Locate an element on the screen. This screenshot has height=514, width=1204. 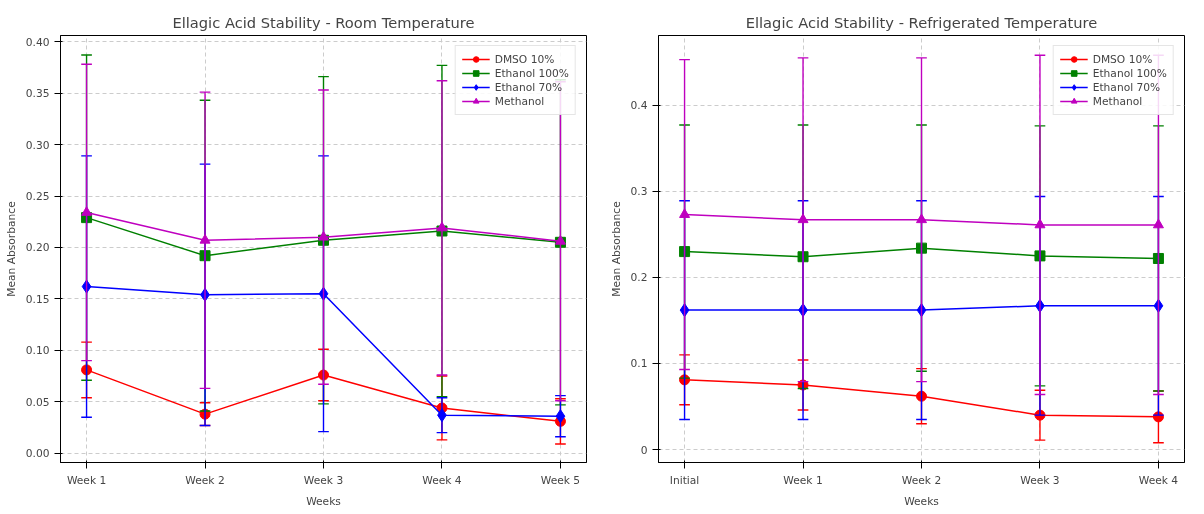
y-tick-label: 0.15 is located at coordinates (37, 299).